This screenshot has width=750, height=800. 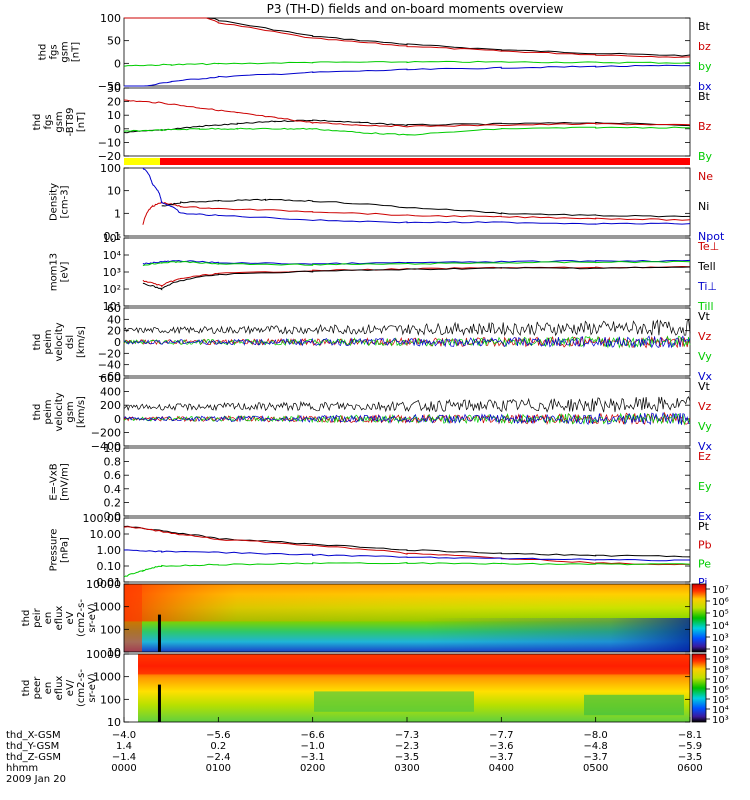 What do you see at coordinates (425, 161) in the screenshot?
I see `mode-state-fast` at bounding box center [425, 161].